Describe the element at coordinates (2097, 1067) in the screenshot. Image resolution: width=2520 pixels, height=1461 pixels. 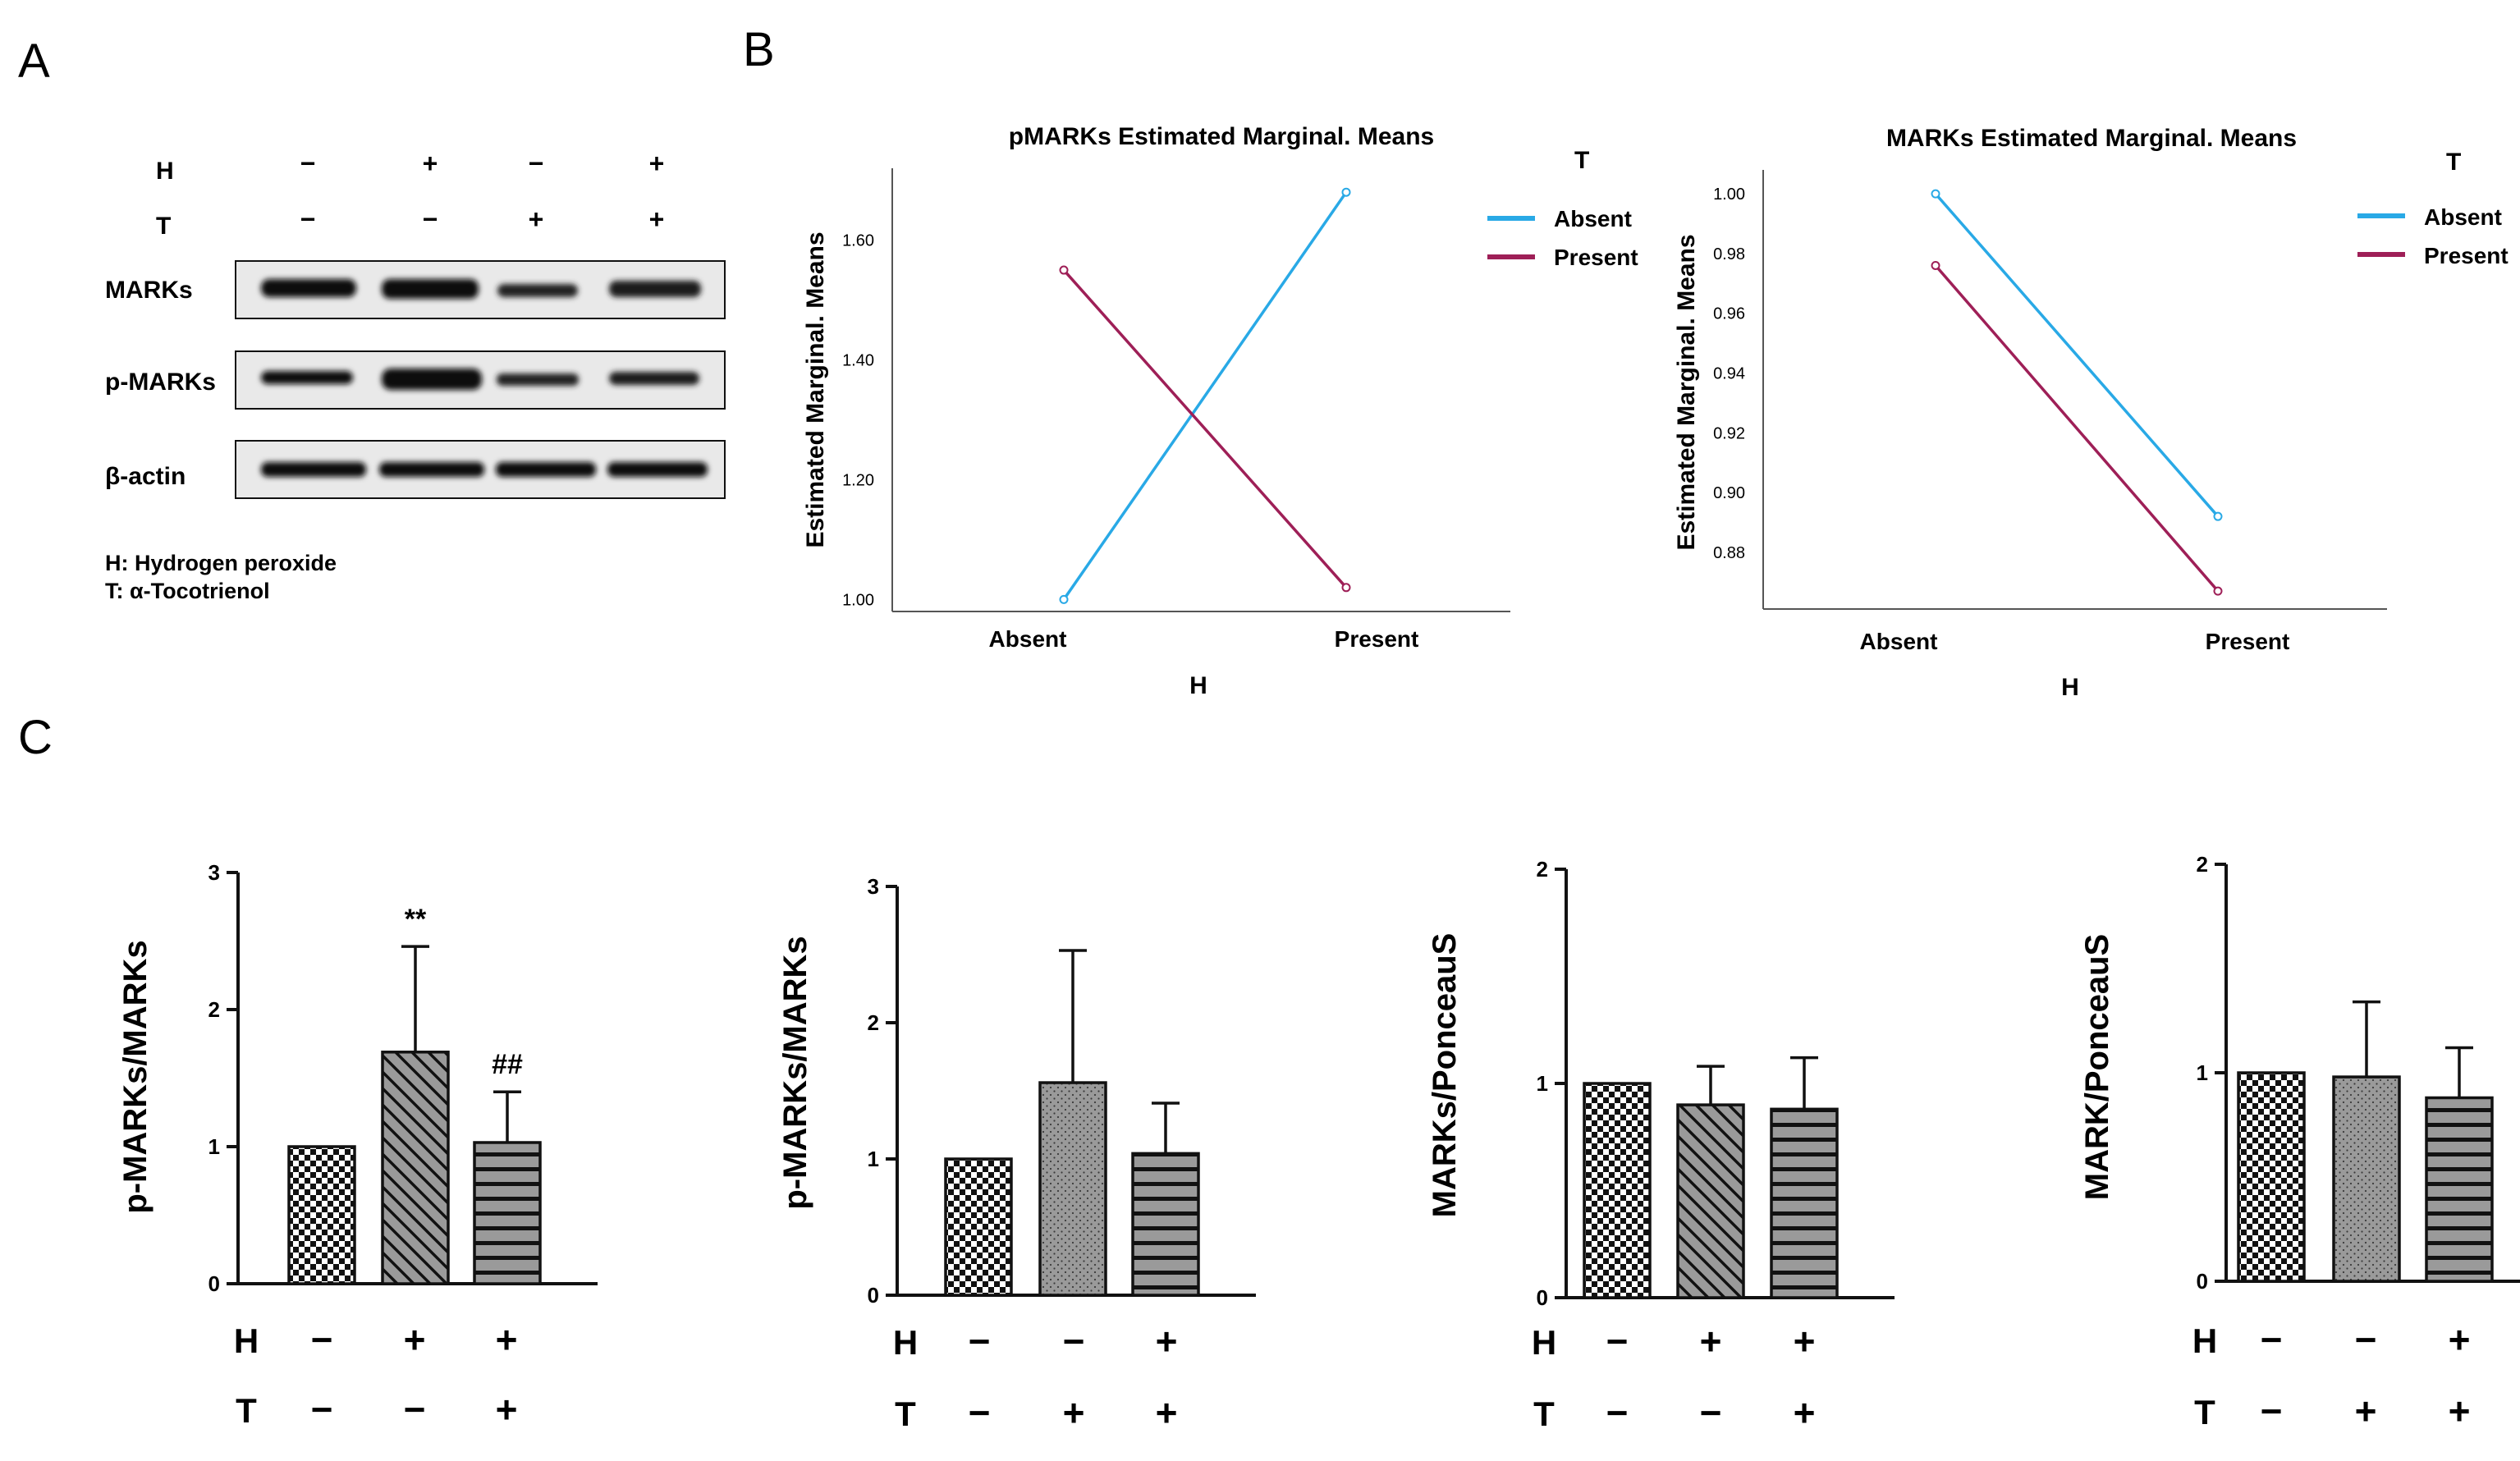
I see `y-axis-label: MARK/PonceauS` at that location.